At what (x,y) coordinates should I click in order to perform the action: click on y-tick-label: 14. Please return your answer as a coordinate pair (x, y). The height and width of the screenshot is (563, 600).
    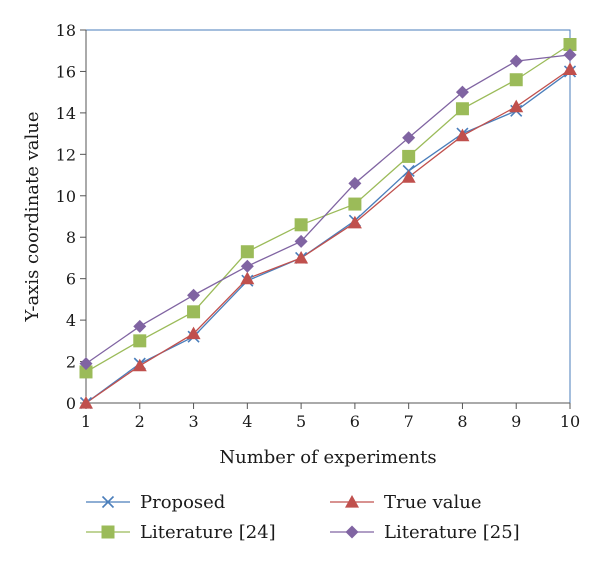
    Looking at the image, I should click on (66, 113).